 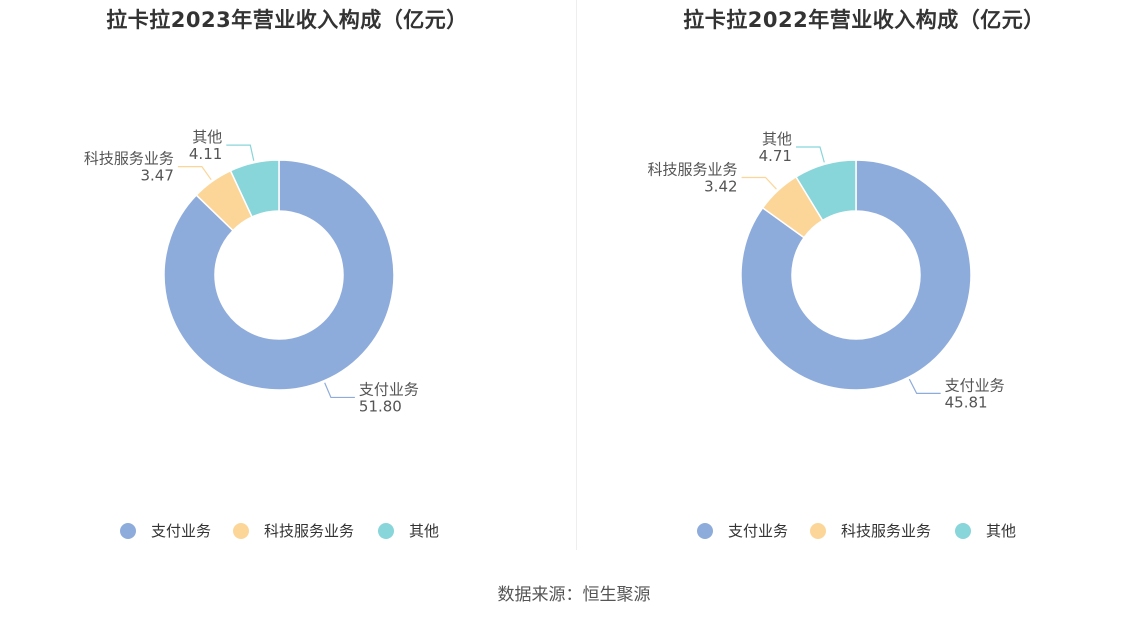 I want to click on slice-value-label: 4.11, so click(x=205, y=154).